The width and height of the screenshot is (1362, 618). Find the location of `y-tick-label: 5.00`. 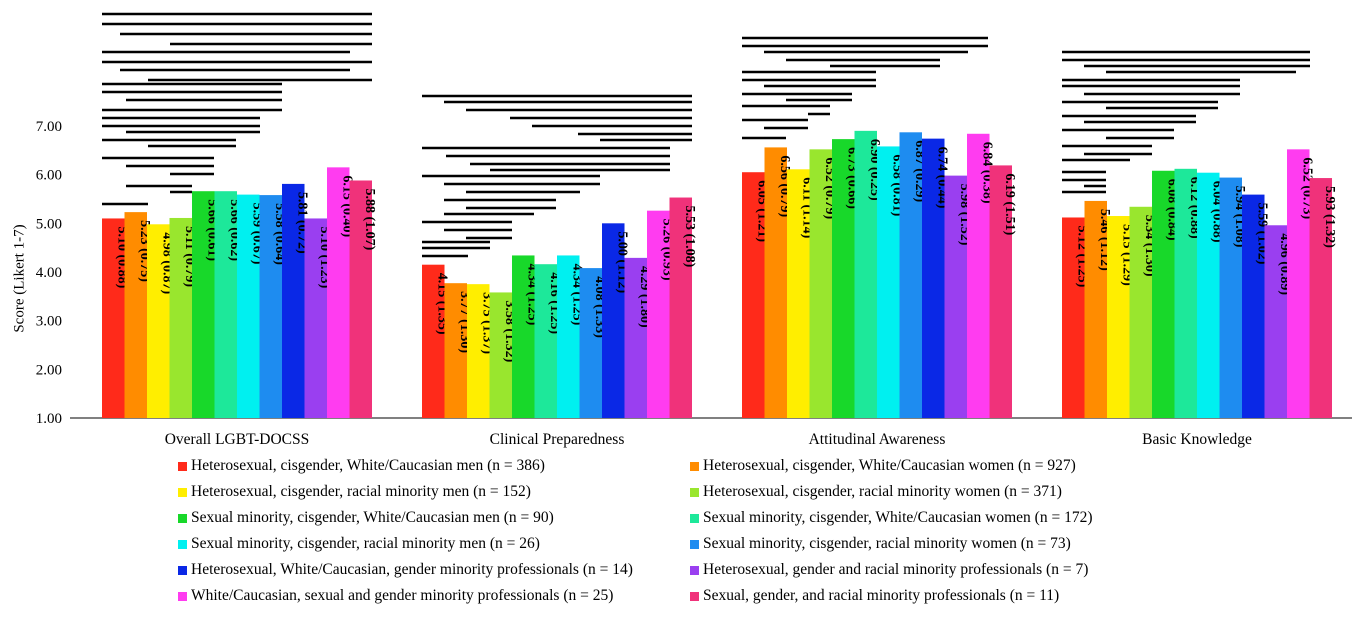

y-tick-label: 5.00 is located at coordinates (49, 224).